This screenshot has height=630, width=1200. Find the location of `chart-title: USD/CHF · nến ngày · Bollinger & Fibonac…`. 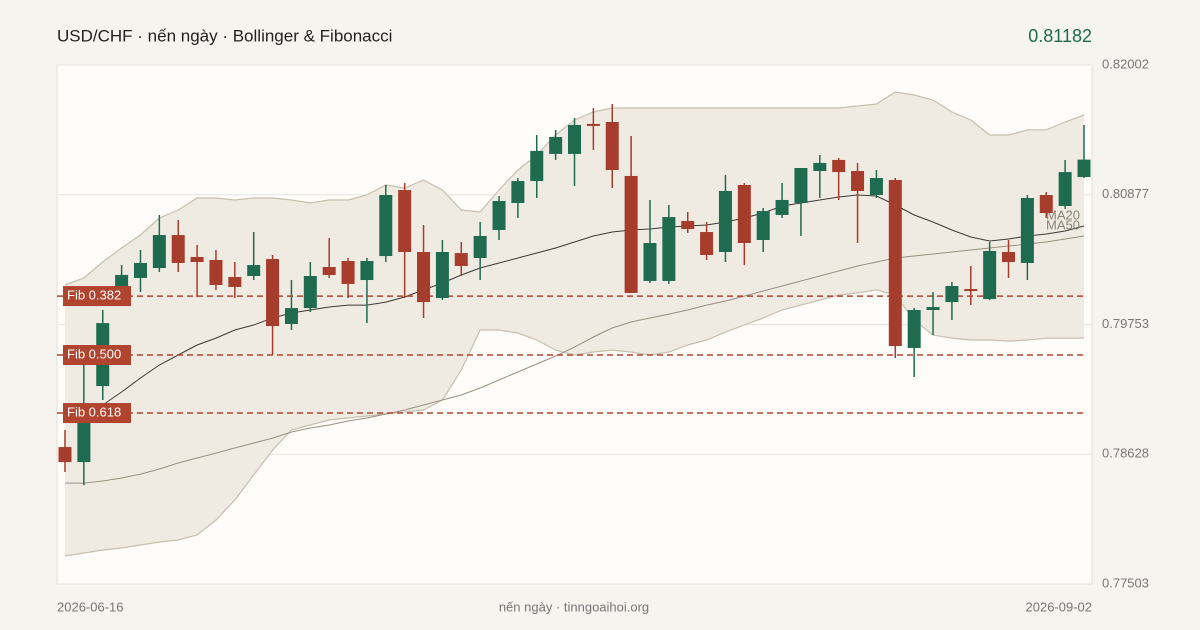

chart-title: USD/CHF · nến ngày · Bollinger & Fibonac… is located at coordinates (224, 35).